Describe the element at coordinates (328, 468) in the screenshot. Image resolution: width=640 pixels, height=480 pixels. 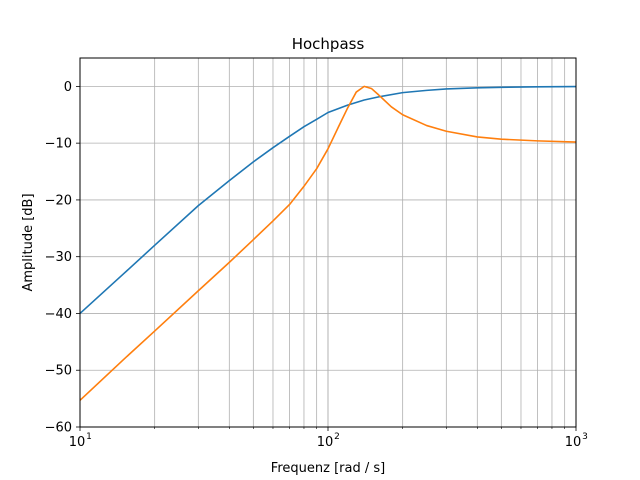
I see `x-axis-label: Frequenz [rad / s]` at that location.